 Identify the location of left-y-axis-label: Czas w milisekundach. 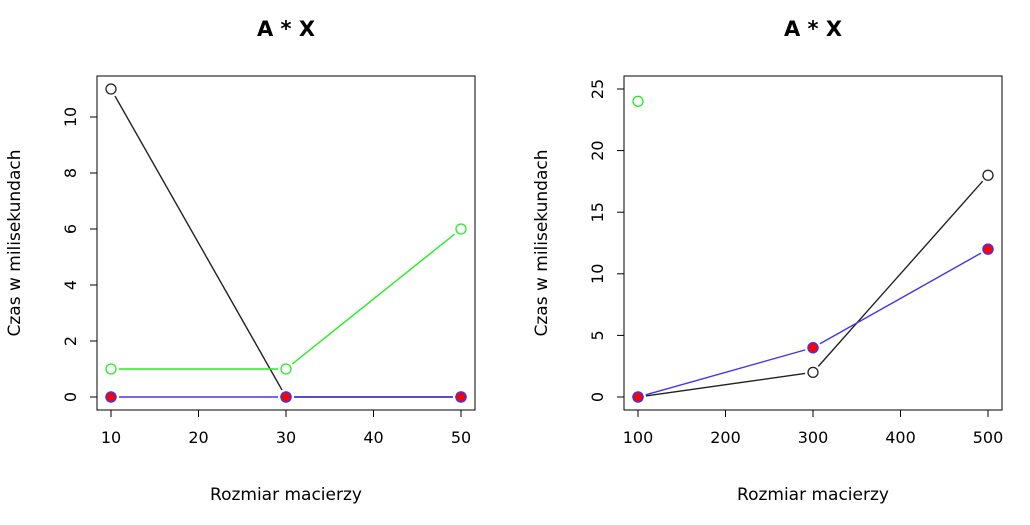
(15, 242).